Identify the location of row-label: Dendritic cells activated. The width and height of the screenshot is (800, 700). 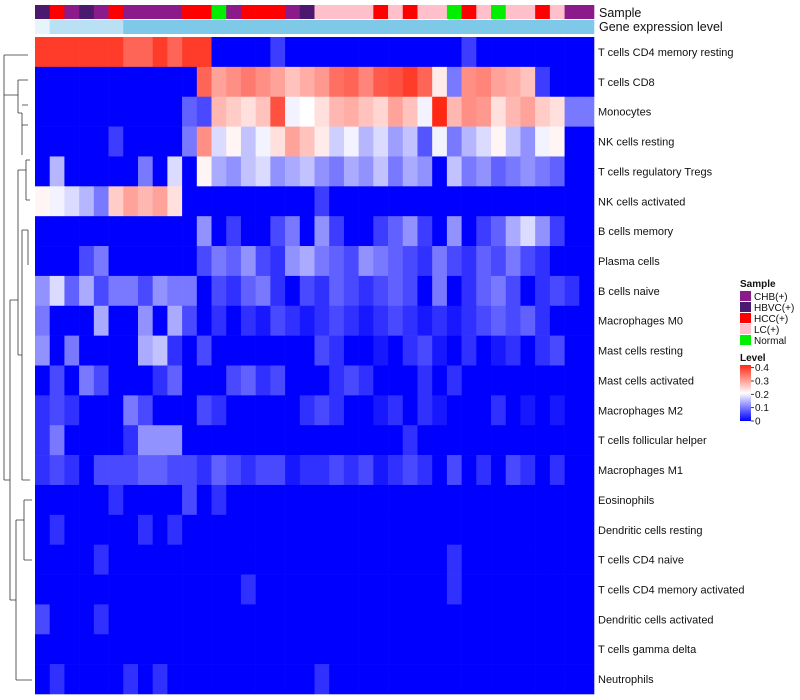
(656, 620).